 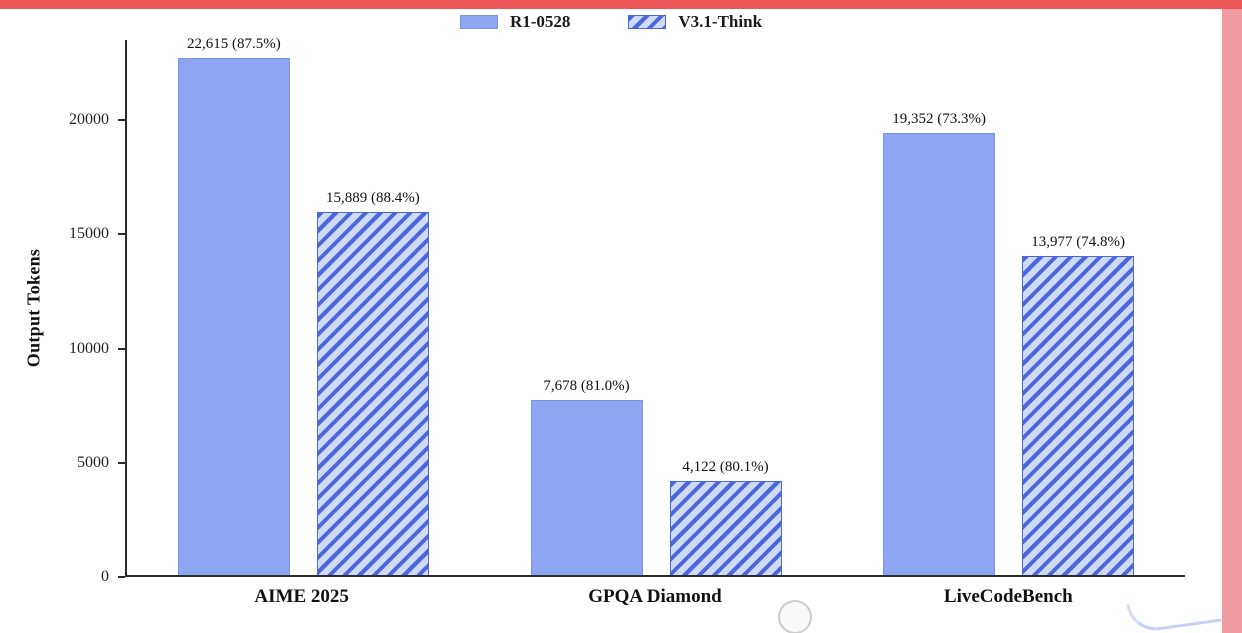 I want to click on x-axis-label-gpqa-diamond: GPQA Diamond, so click(x=655, y=596).